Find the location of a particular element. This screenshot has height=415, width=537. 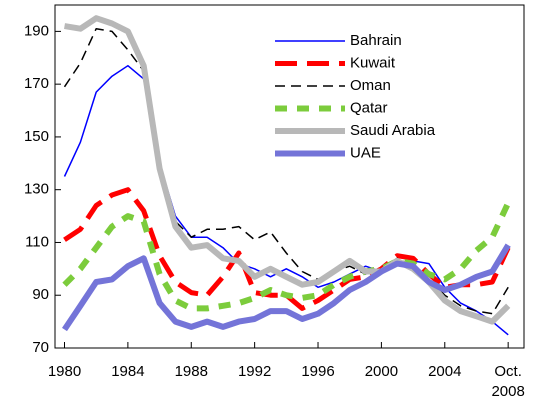

legend-label: Saudi Arabia is located at coordinates (393, 130).